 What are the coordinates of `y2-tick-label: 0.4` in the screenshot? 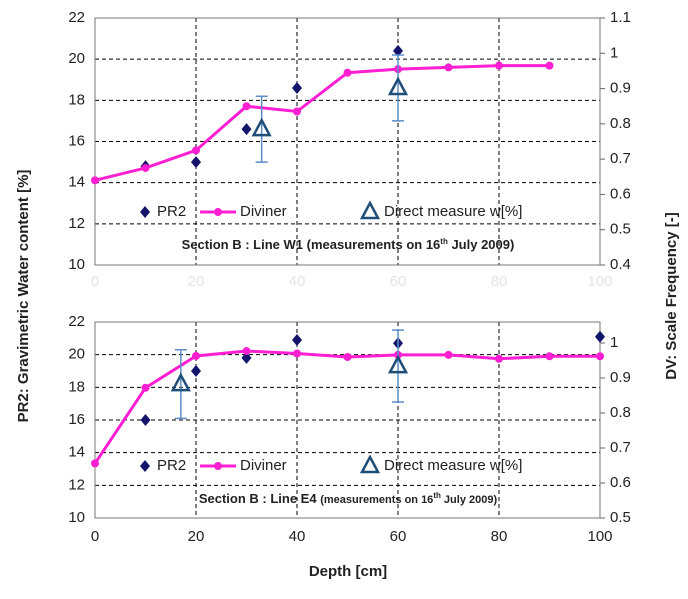 It's located at (620, 264).